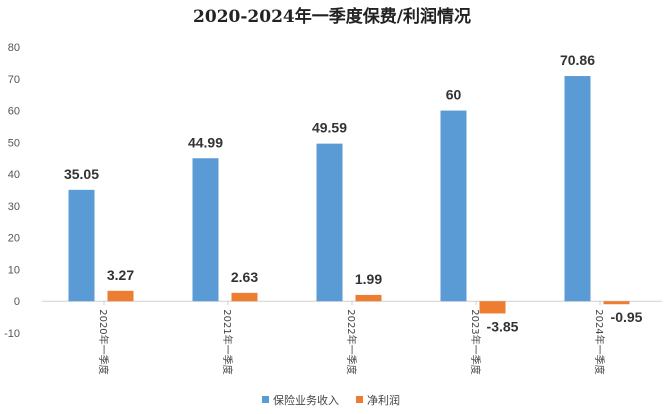 The width and height of the screenshot is (664, 414). Describe the element at coordinates (14, 270) in the screenshot. I see `y-tick-label: 10` at that location.